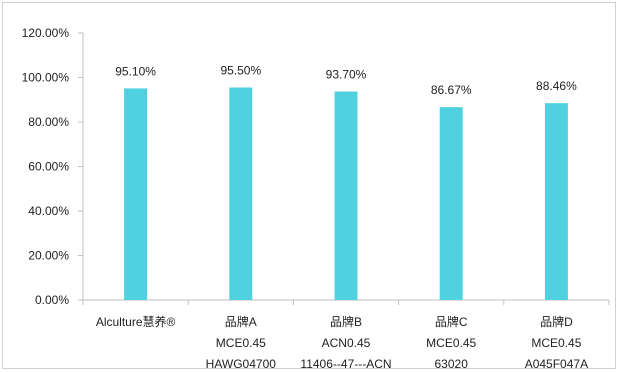 This screenshot has width=619, height=372. What do you see at coordinates (240, 71) in the screenshot?
I see `data-label: 95.50%` at bounding box center [240, 71].